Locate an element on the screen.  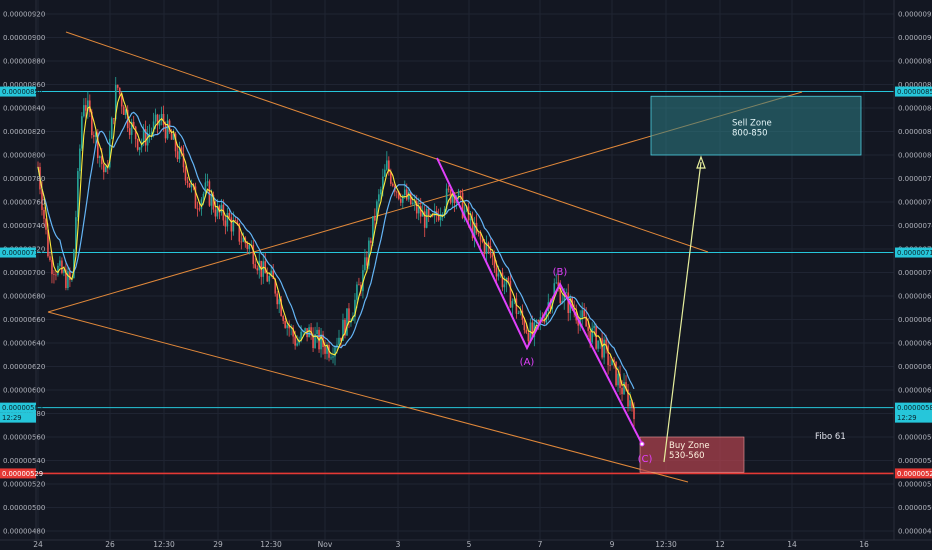
y-tick-label-left: 0.00000740 is located at coordinates (24, 226).